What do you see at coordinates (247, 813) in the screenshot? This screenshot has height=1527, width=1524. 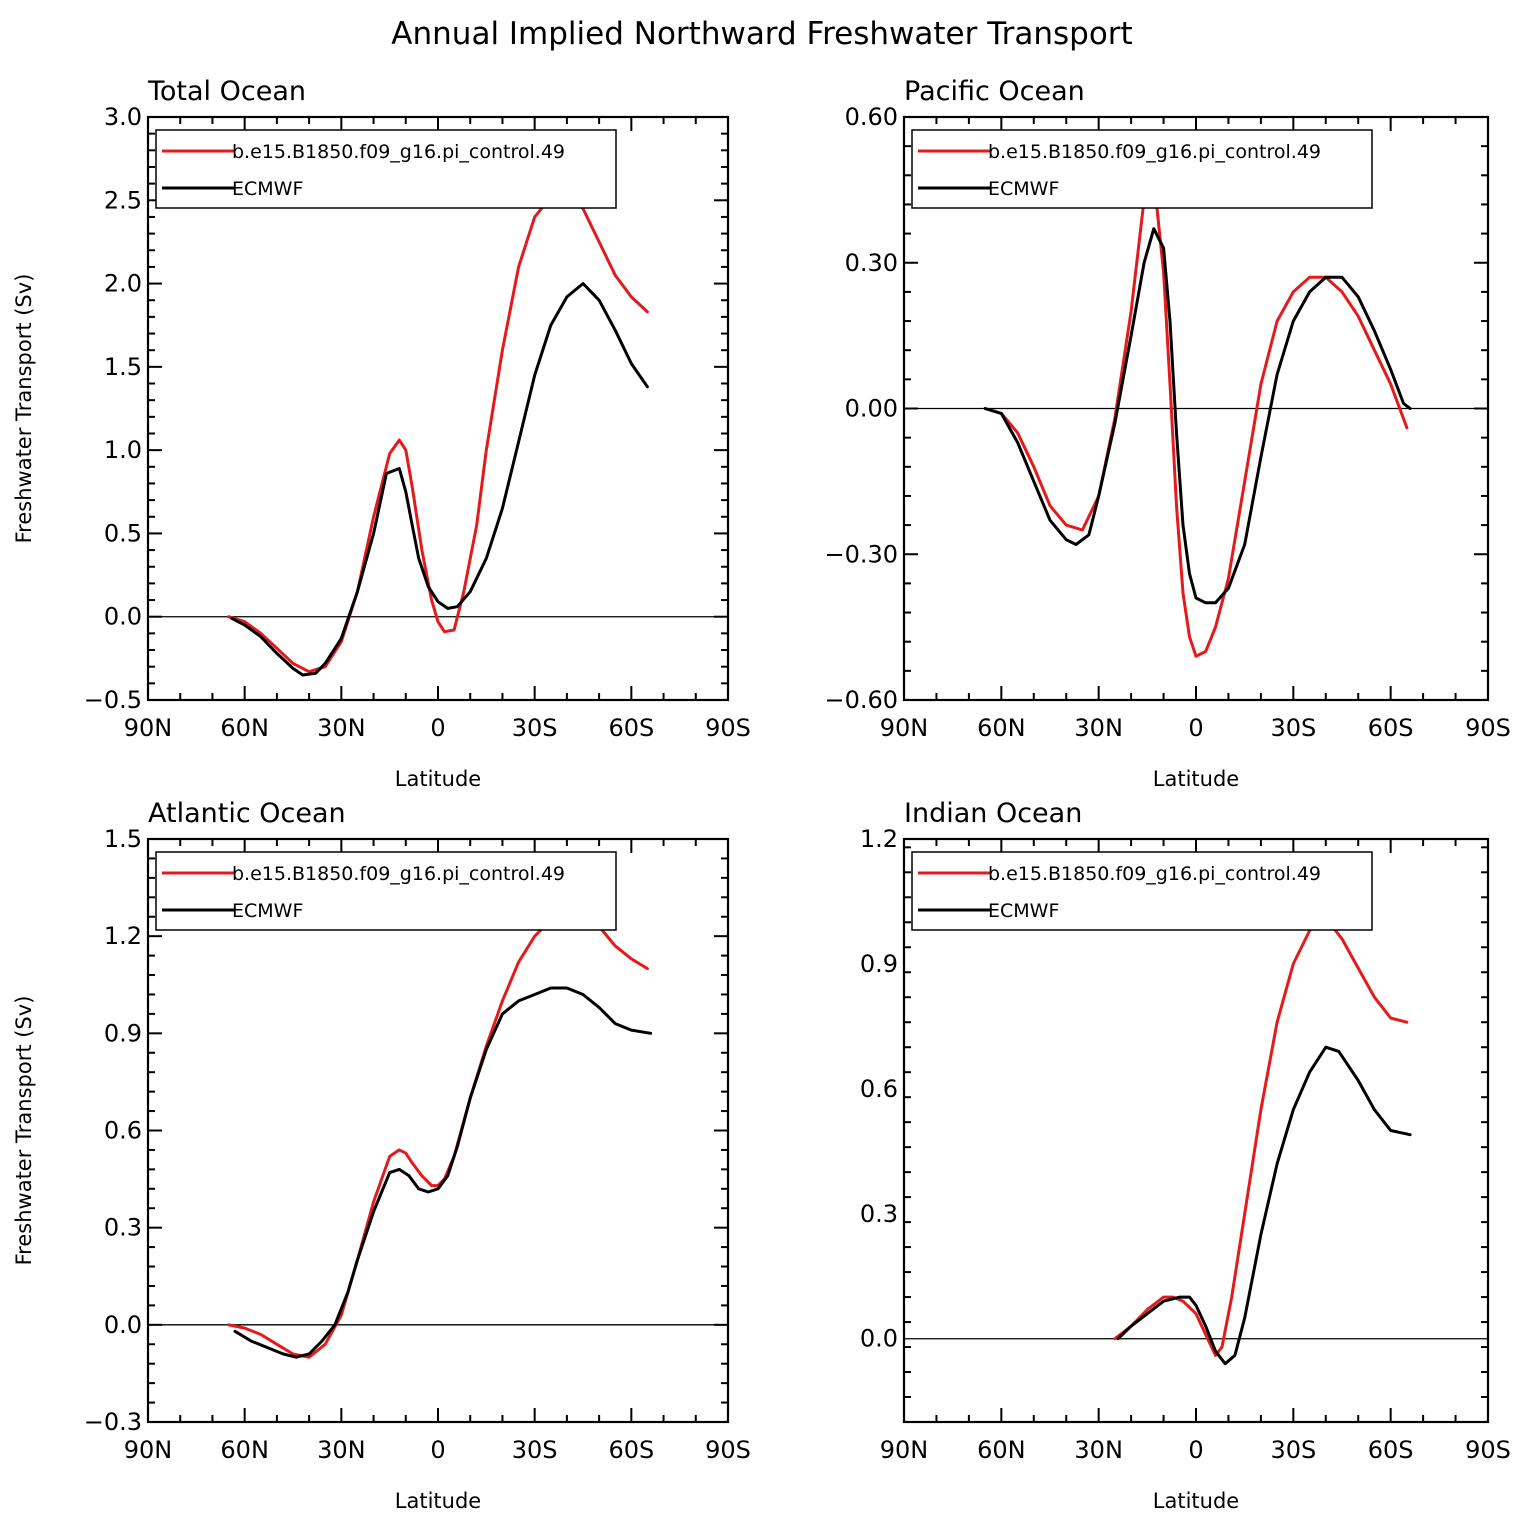 I see `panel-title: Atlantic Ocean` at bounding box center [247, 813].